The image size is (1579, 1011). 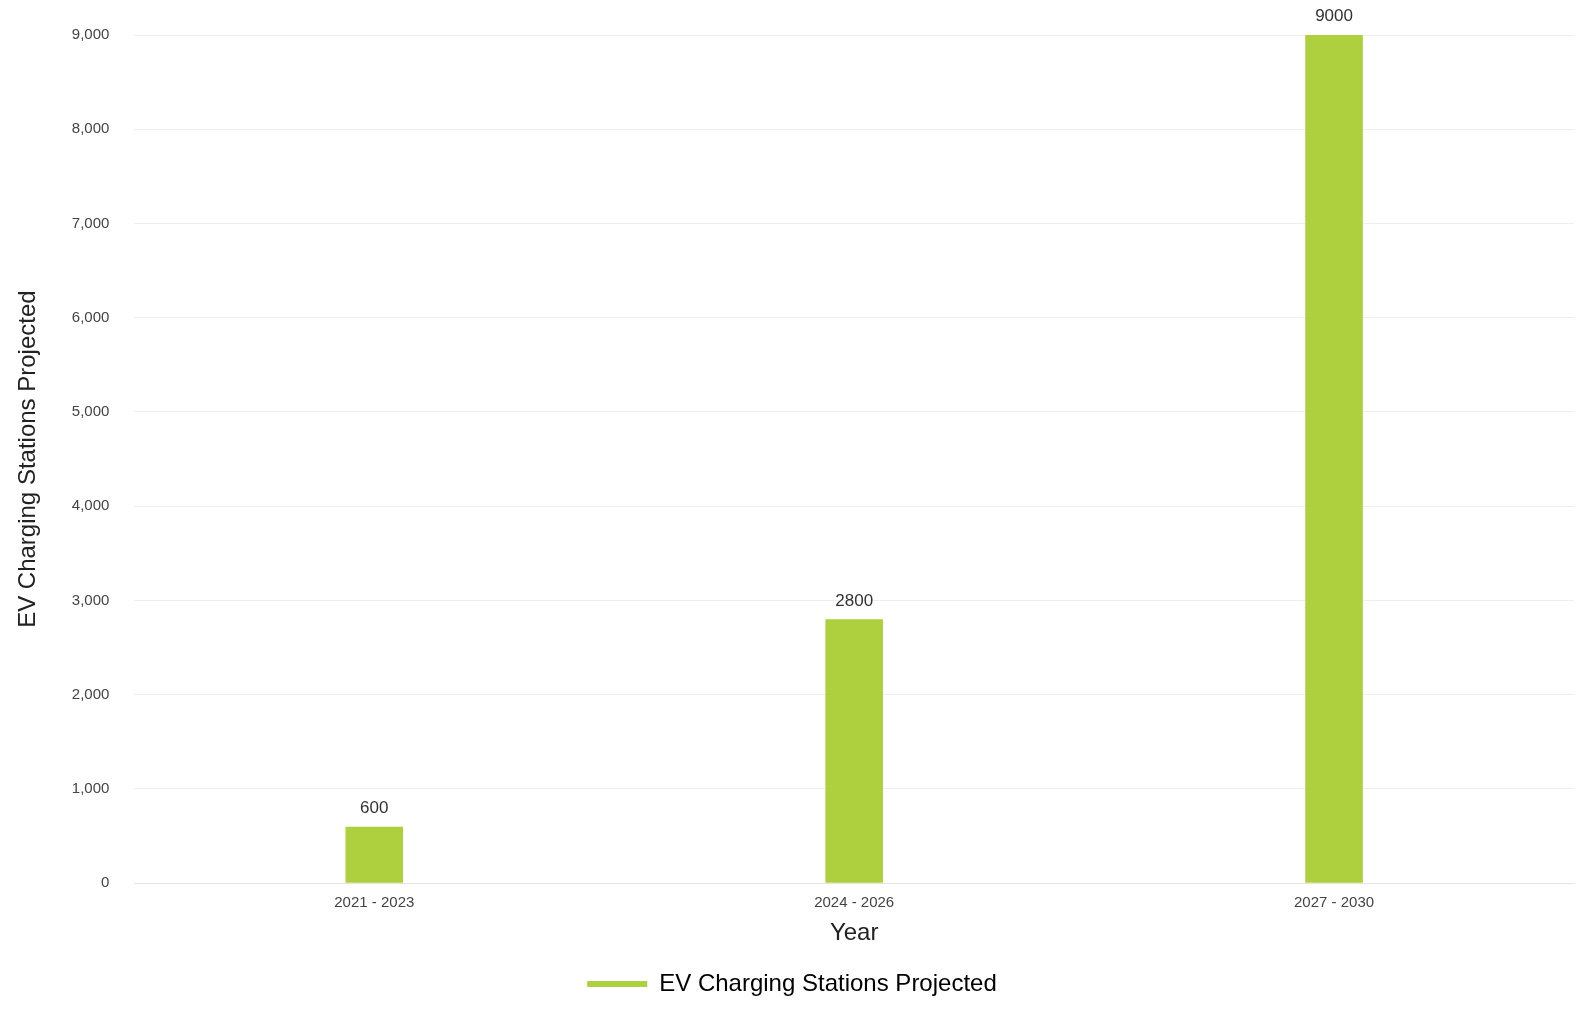 I want to click on y-tick-label: 5,000, so click(x=90, y=411).